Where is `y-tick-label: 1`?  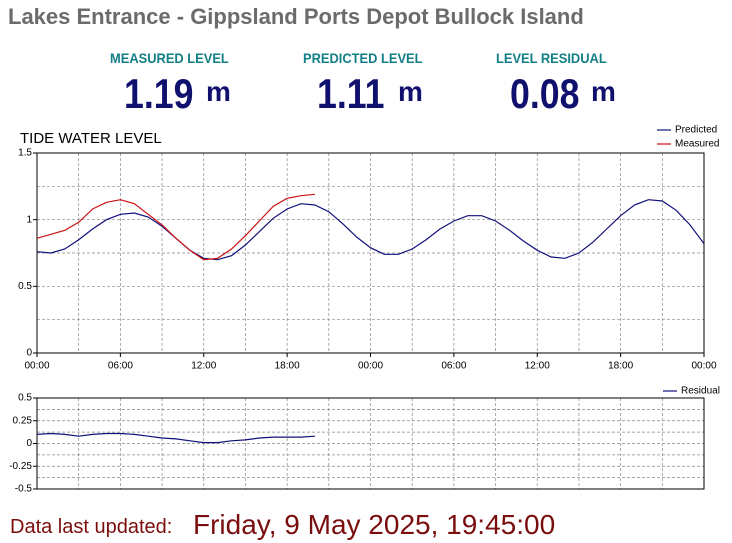
y-tick-label: 1 is located at coordinates (29, 219).